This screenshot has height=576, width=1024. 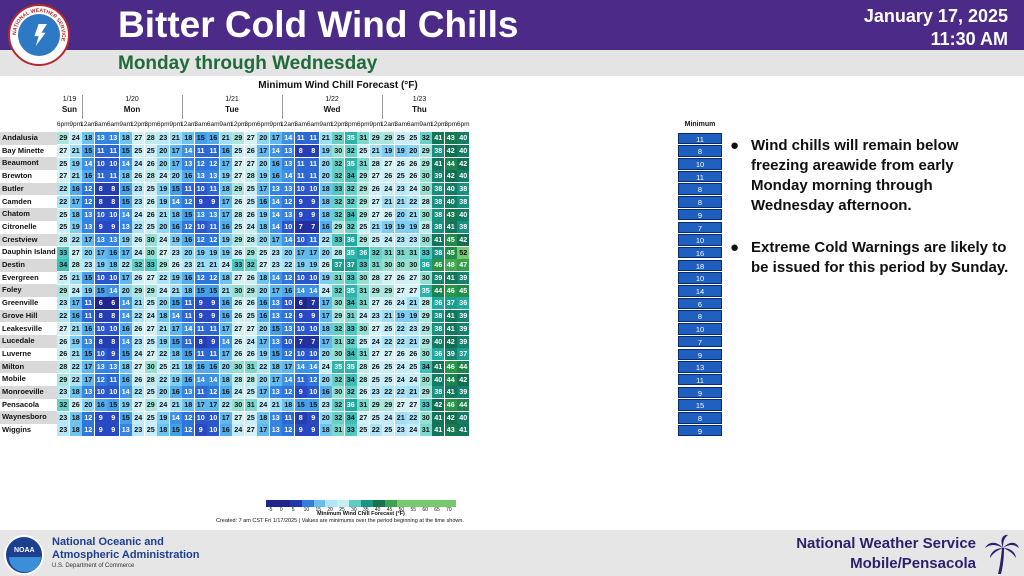 What do you see at coordinates (19, 226) in the screenshot?
I see `city-label: Citronelle` at bounding box center [19, 226].